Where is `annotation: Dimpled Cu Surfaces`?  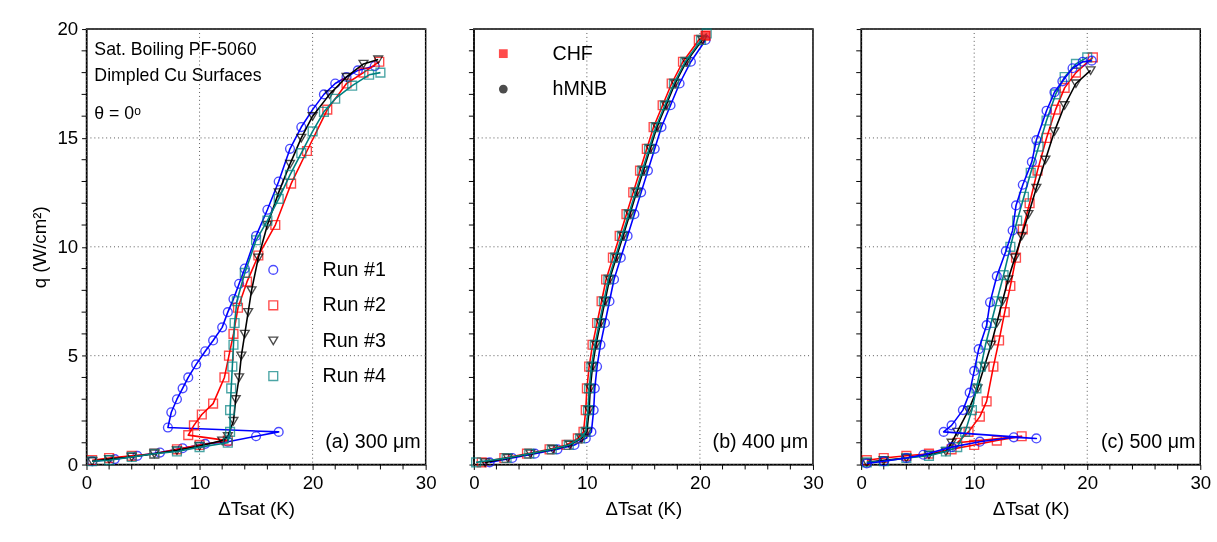
annotation: Dimpled Cu Surfaces is located at coordinates (178, 75).